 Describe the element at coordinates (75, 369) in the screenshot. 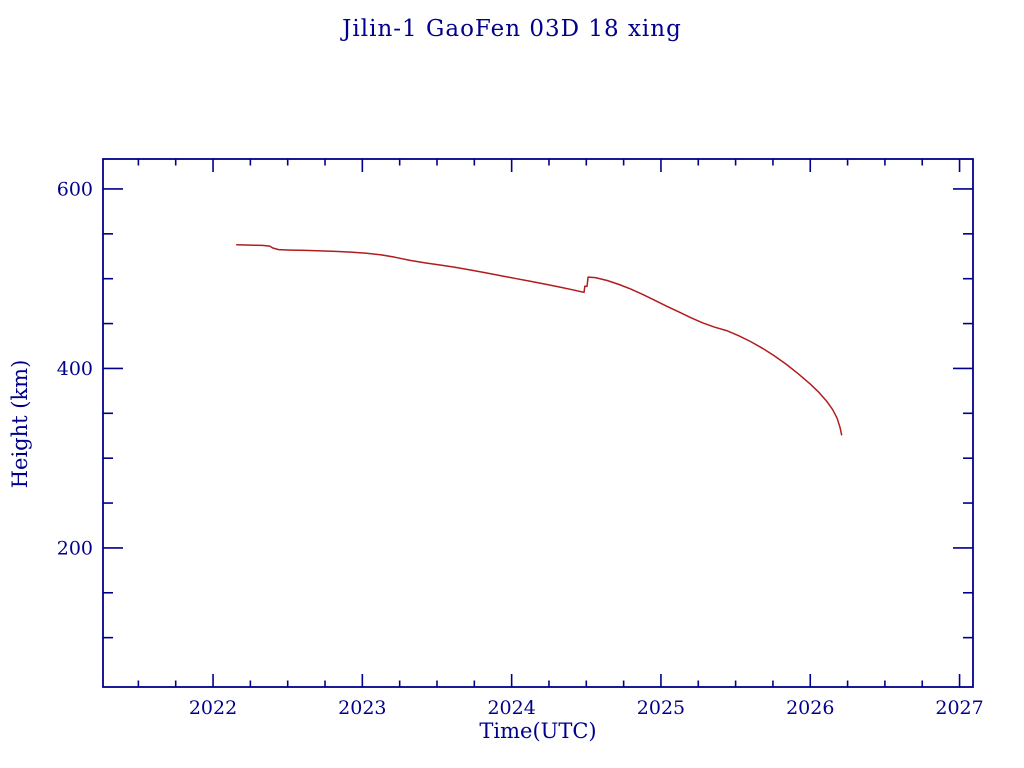

I see `y-tick-label: 400` at that location.